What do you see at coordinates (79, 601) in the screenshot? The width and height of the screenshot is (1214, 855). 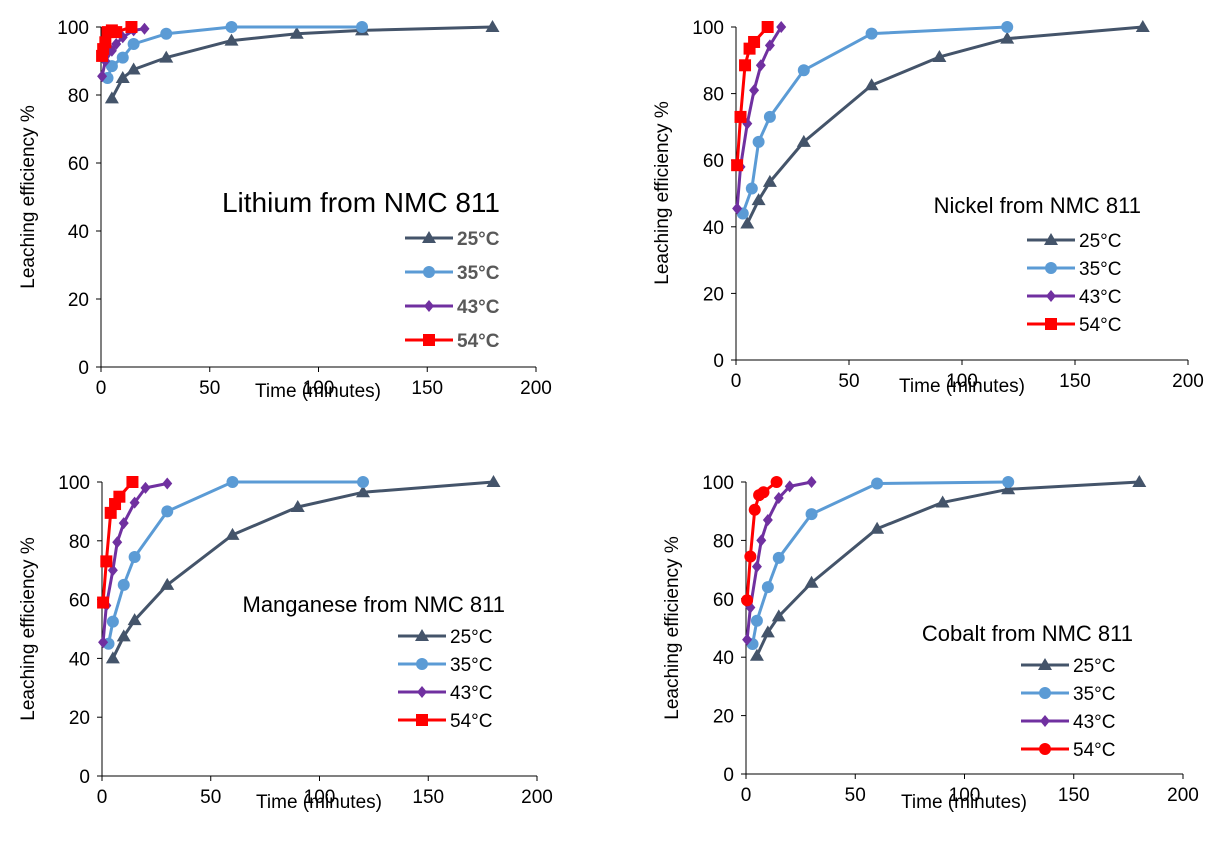 I see `y-tick-label: 60` at bounding box center [79, 601].